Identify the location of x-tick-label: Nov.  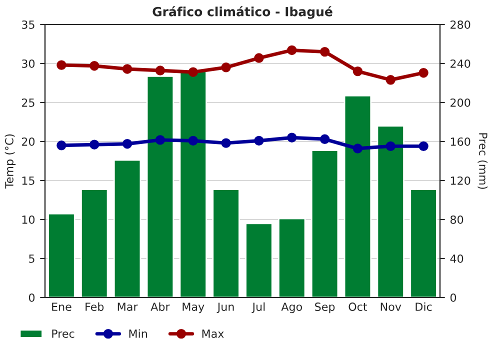
(391, 306).